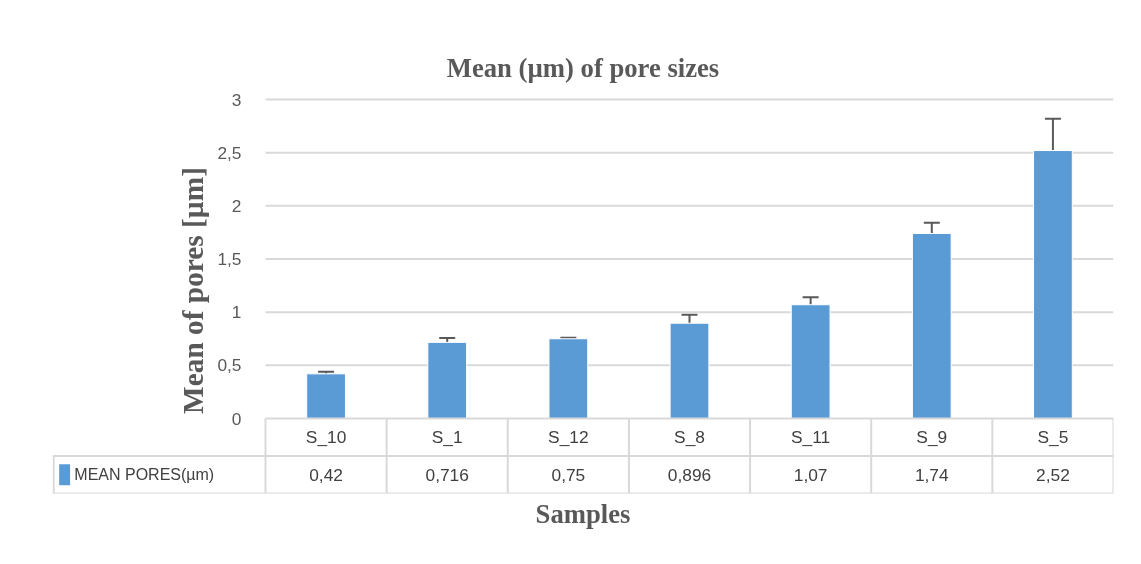 This screenshot has height=564, width=1141. Describe the element at coordinates (689, 474) in the screenshot. I see `data-label: 0,896` at that location.